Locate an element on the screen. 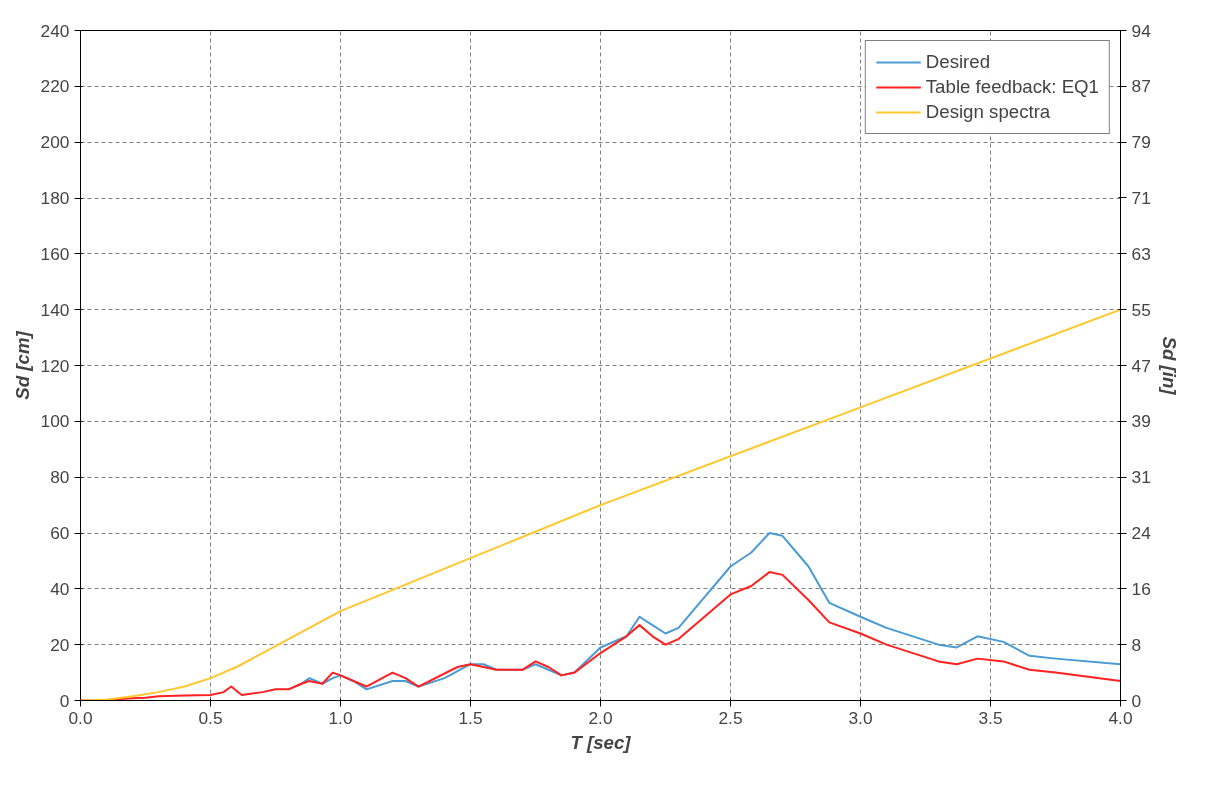 The image size is (1213, 794). x-axis-title: T [sec] is located at coordinates (601, 742).